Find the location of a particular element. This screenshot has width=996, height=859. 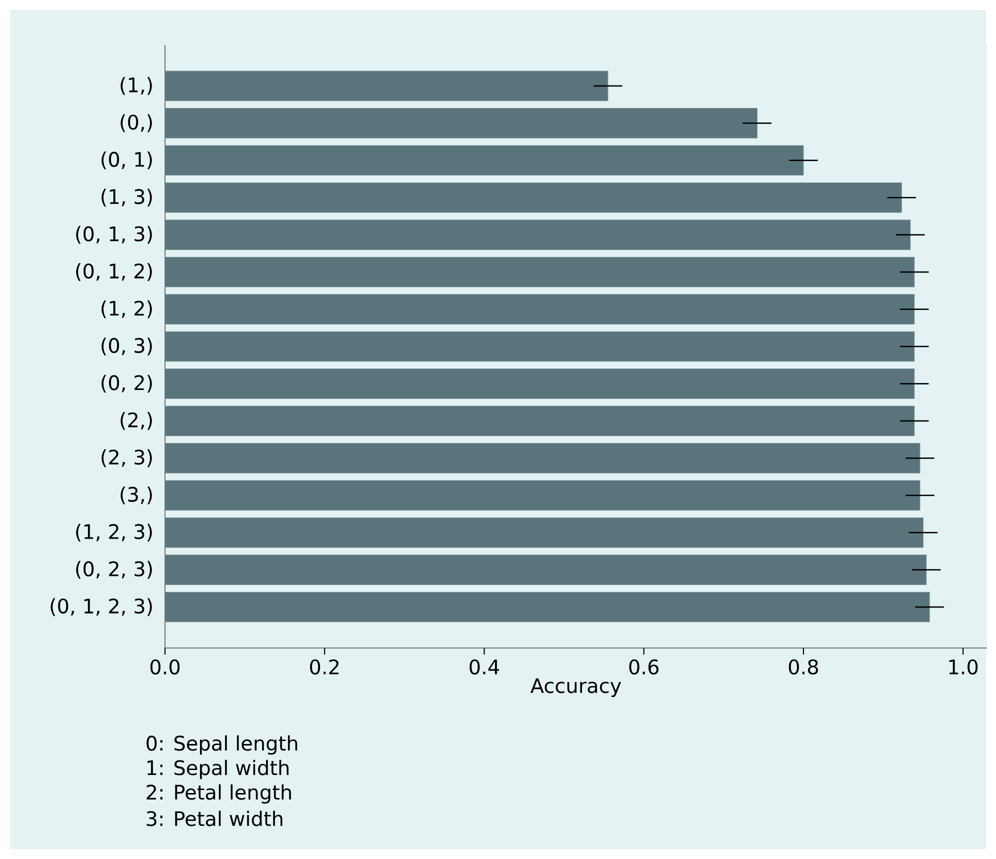

x-tick-label: 0.4 is located at coordinates (485, 667).